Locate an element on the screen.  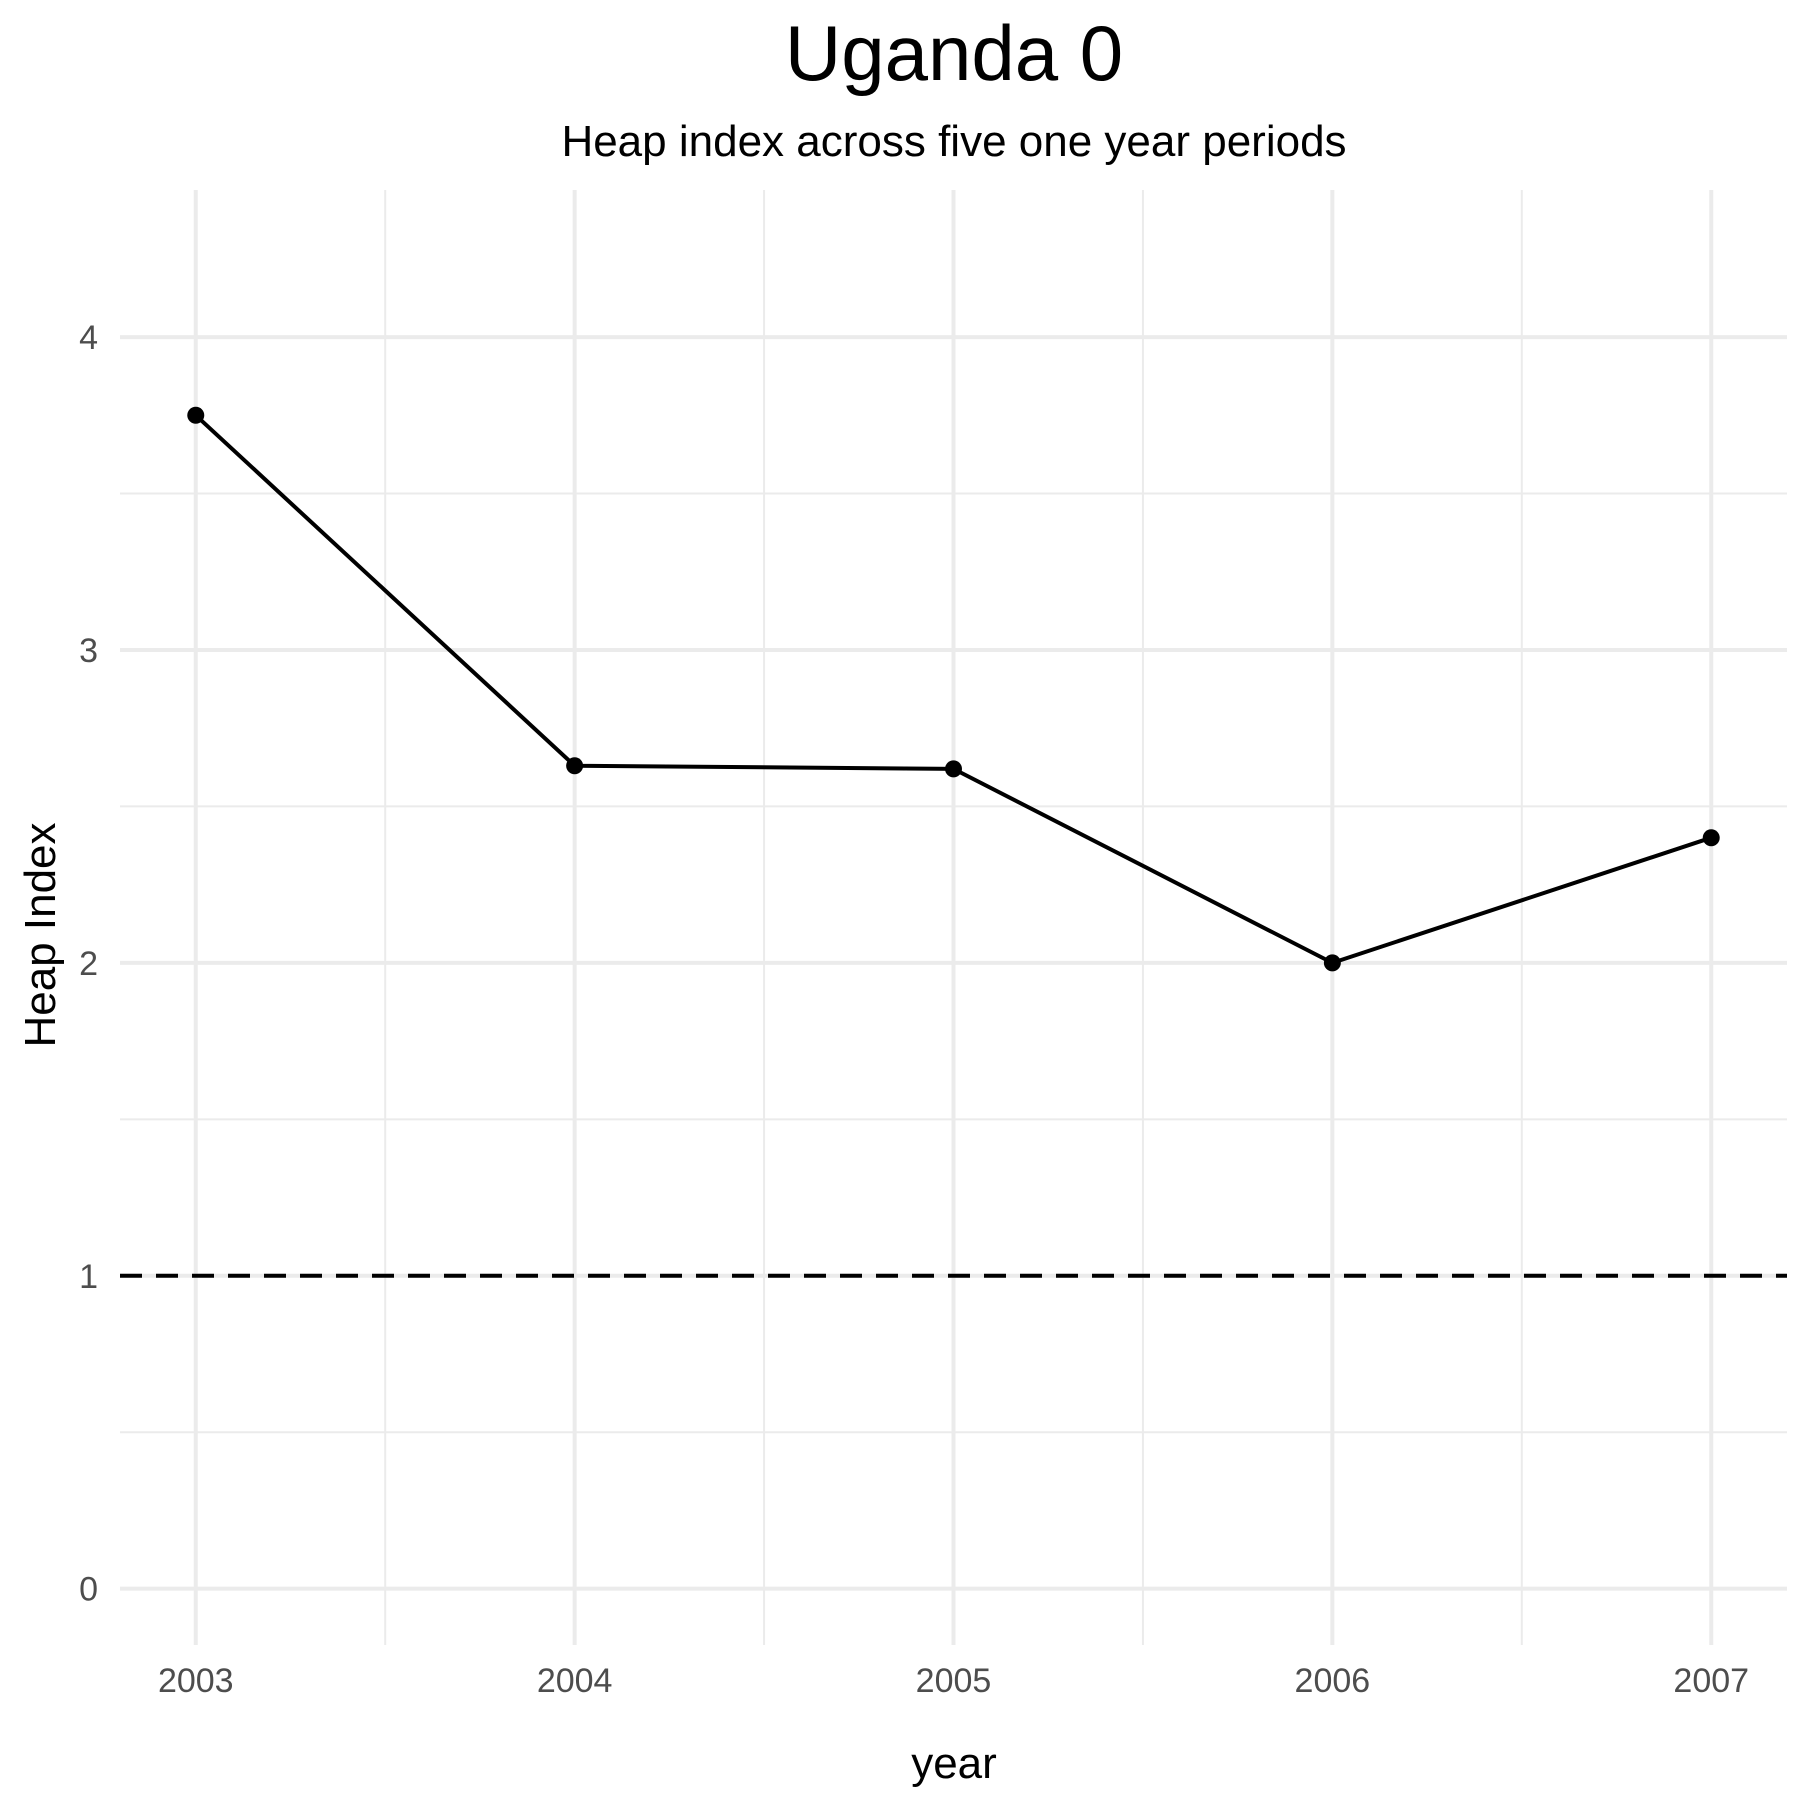
x-axis-ticks: 2003 2004 2005 2006 2007 is located at coordinates (953, 1681).